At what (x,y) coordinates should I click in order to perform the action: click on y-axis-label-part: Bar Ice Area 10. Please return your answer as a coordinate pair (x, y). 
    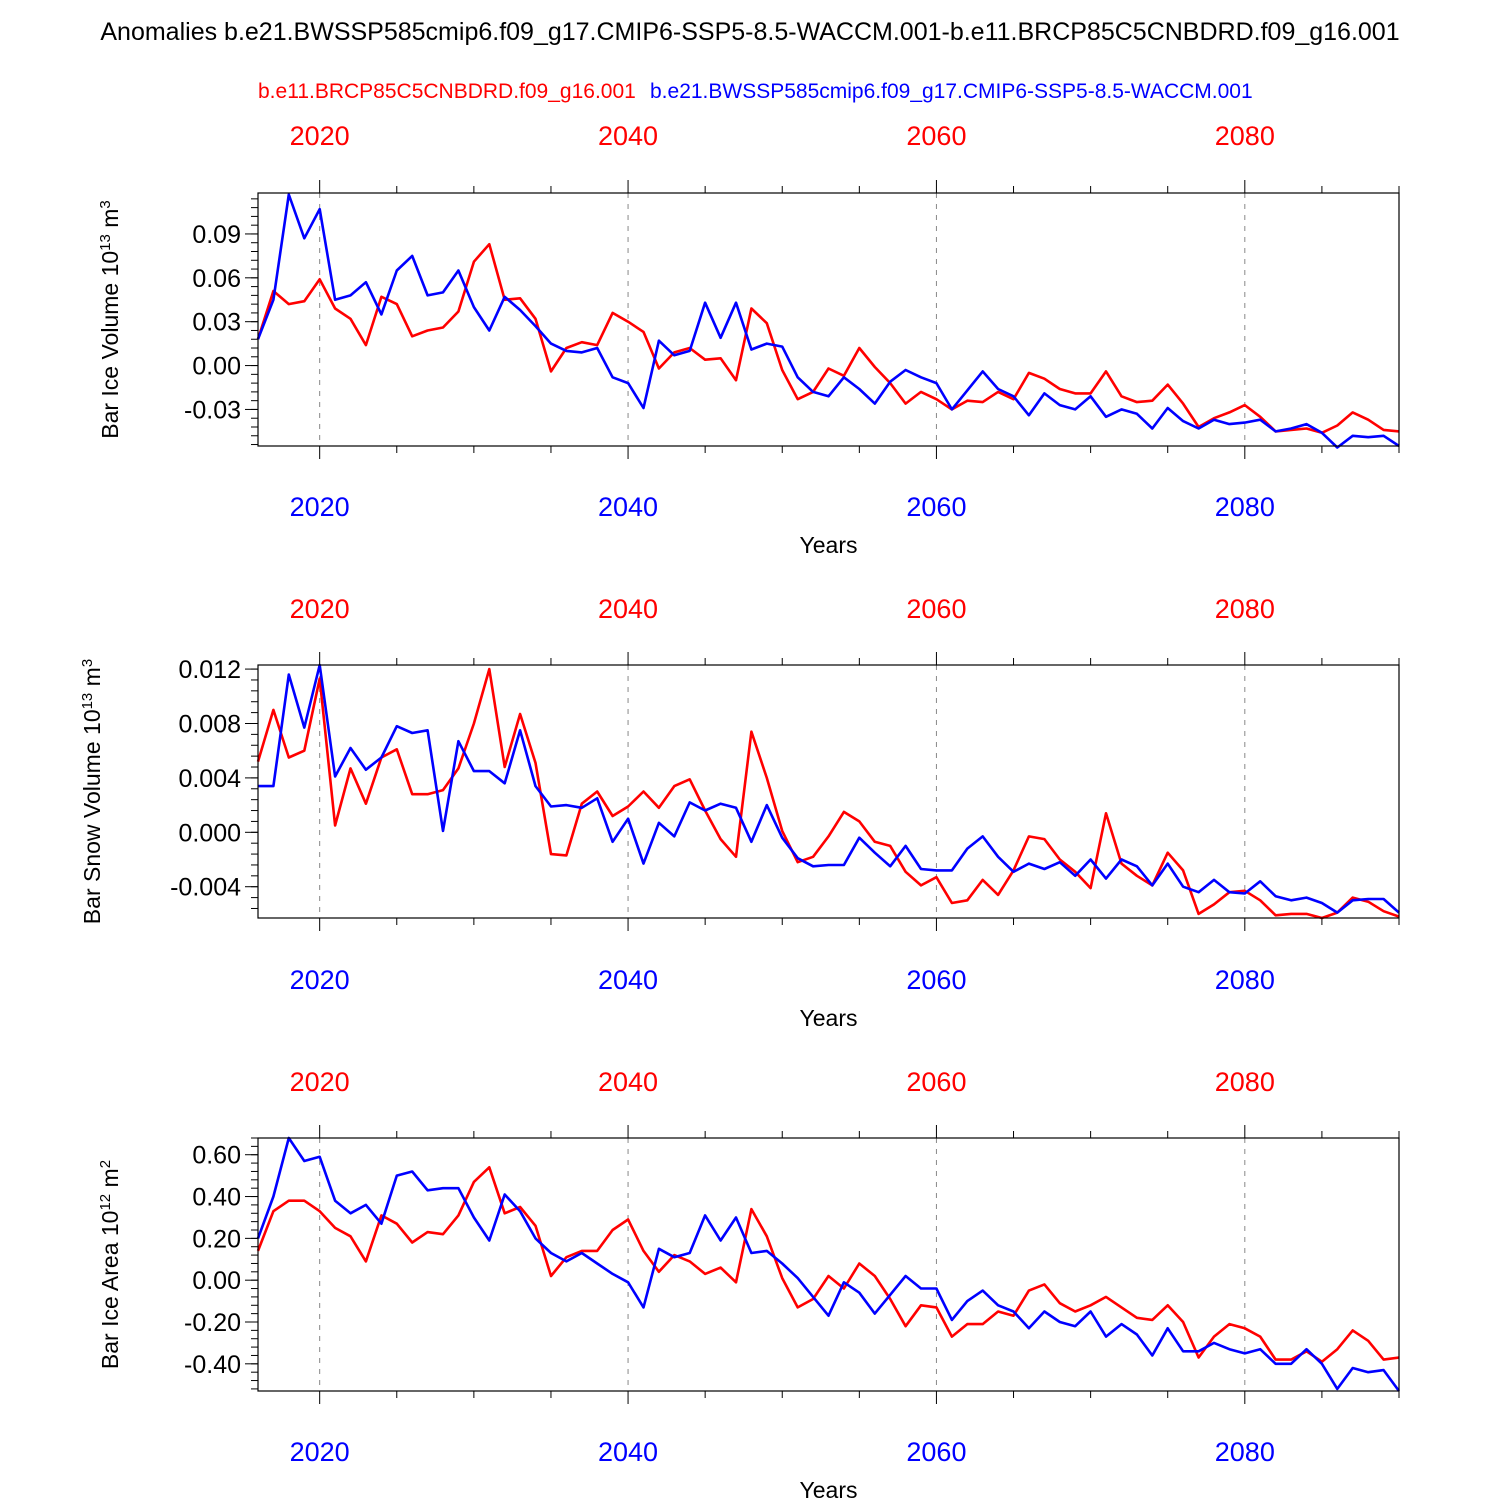
    Looking at the image, I should click on (110, 1290).